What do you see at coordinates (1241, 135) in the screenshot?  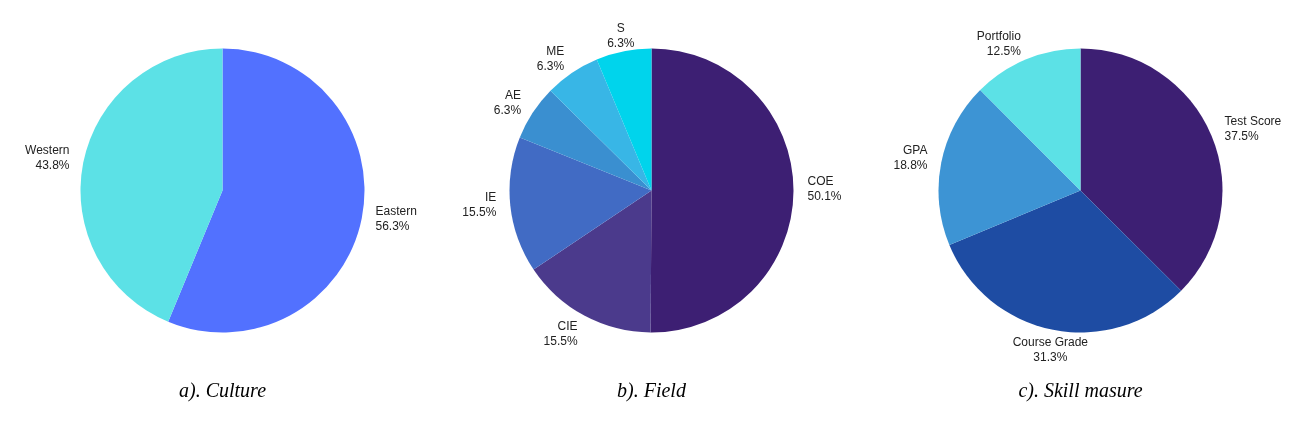 I see `data-label: 37.5%` at bounding box center [1241, 135].